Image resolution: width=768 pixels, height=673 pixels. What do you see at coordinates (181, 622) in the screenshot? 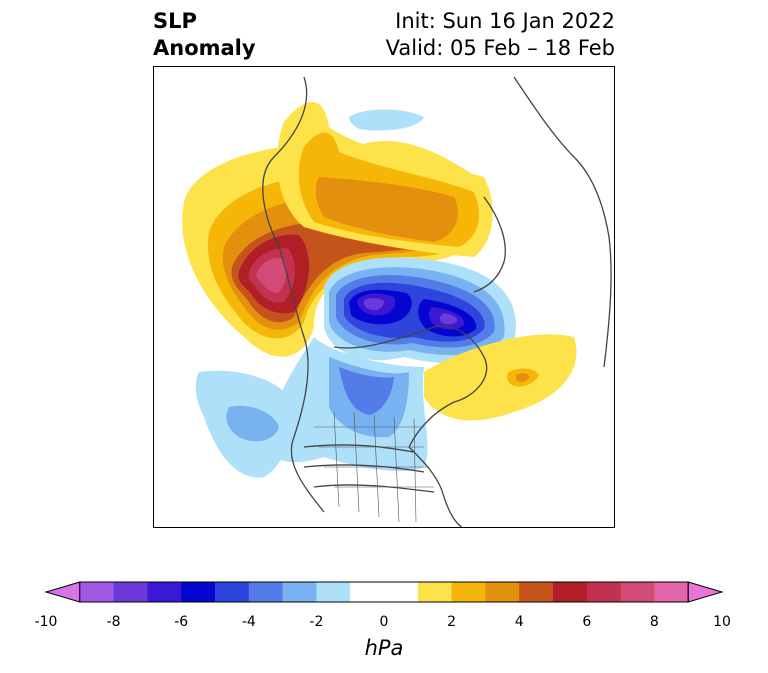
I see `colorbar-tick-label: -6` at bounding box center [181, 622].